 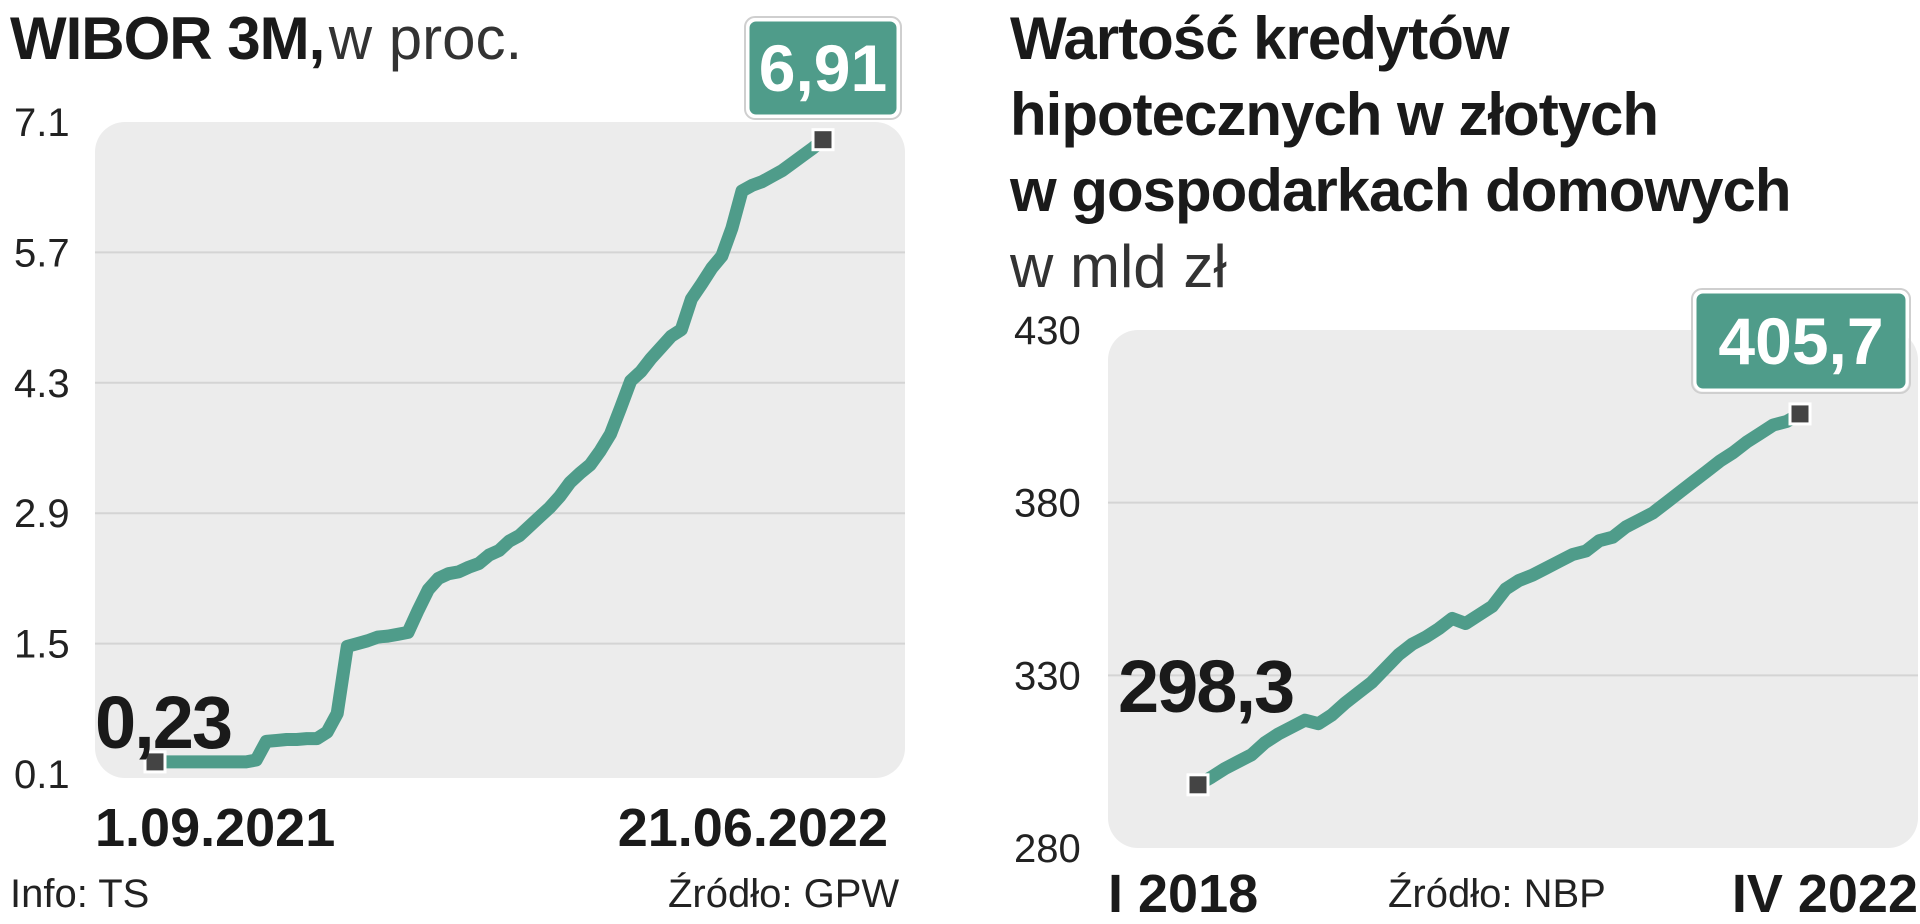 What do you see at coordinates (1800, 414) in the screenshot?
I see `mortgage-end-marker` at bounding box center [1800, 414].